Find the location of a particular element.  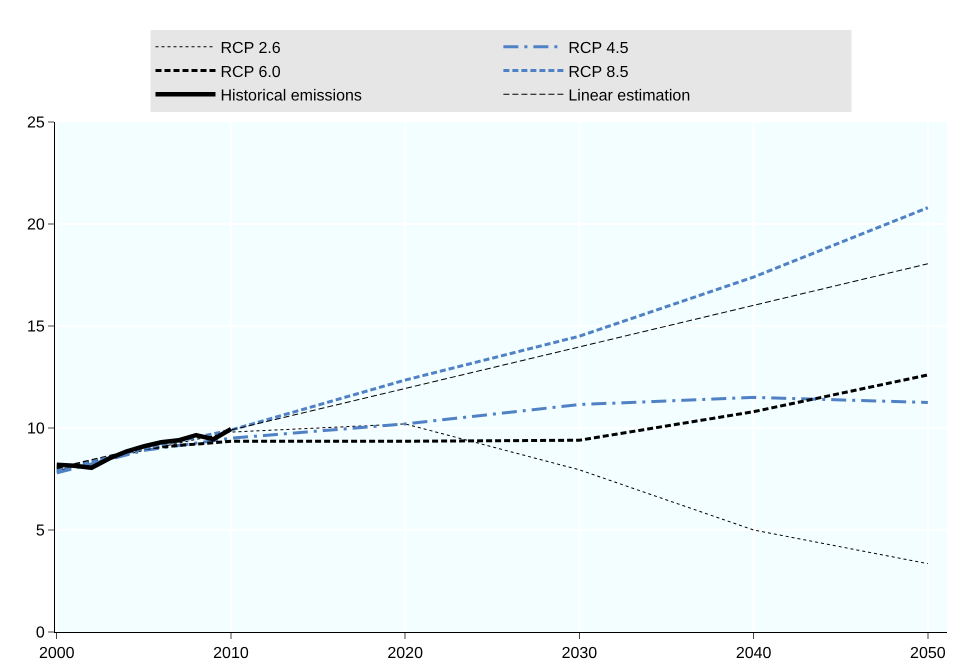

legend-label: RCP 2.6 is located at coordinates (250, 48).